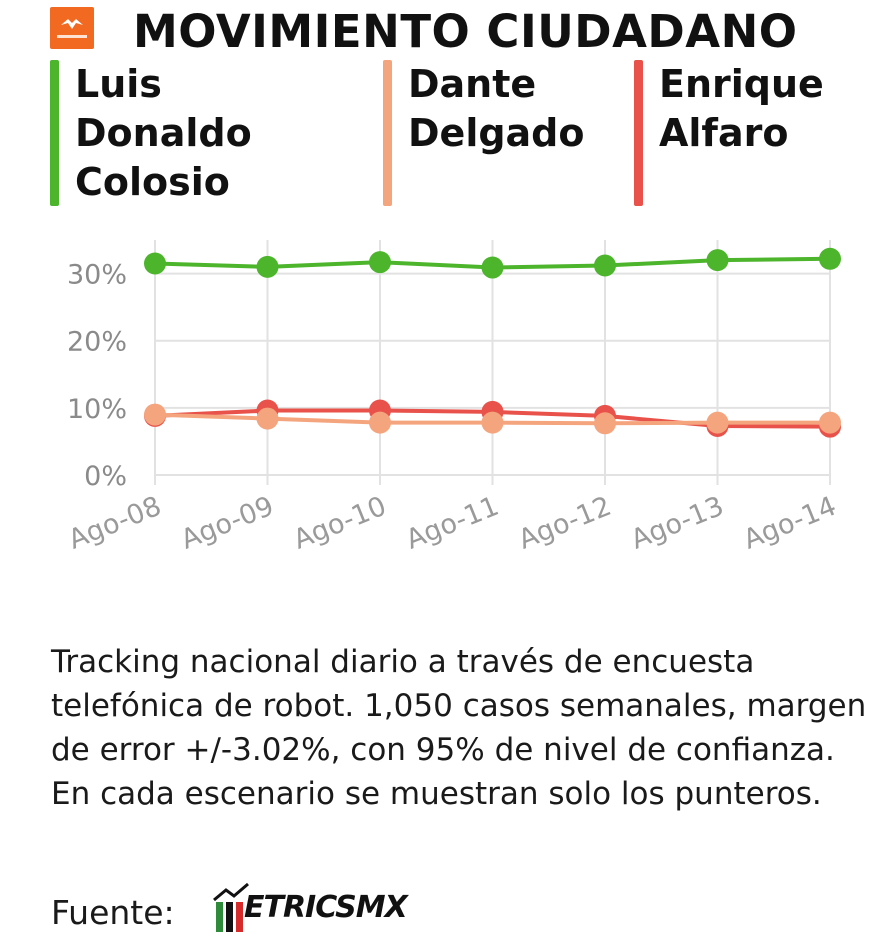 Image resolution: width=892 pixels, height=940 pixels. What do you see at coordinates (741, 108) in the screenshot?
I see `candidate-name: Enrique Alfaro` at bounding box center [741, 108].